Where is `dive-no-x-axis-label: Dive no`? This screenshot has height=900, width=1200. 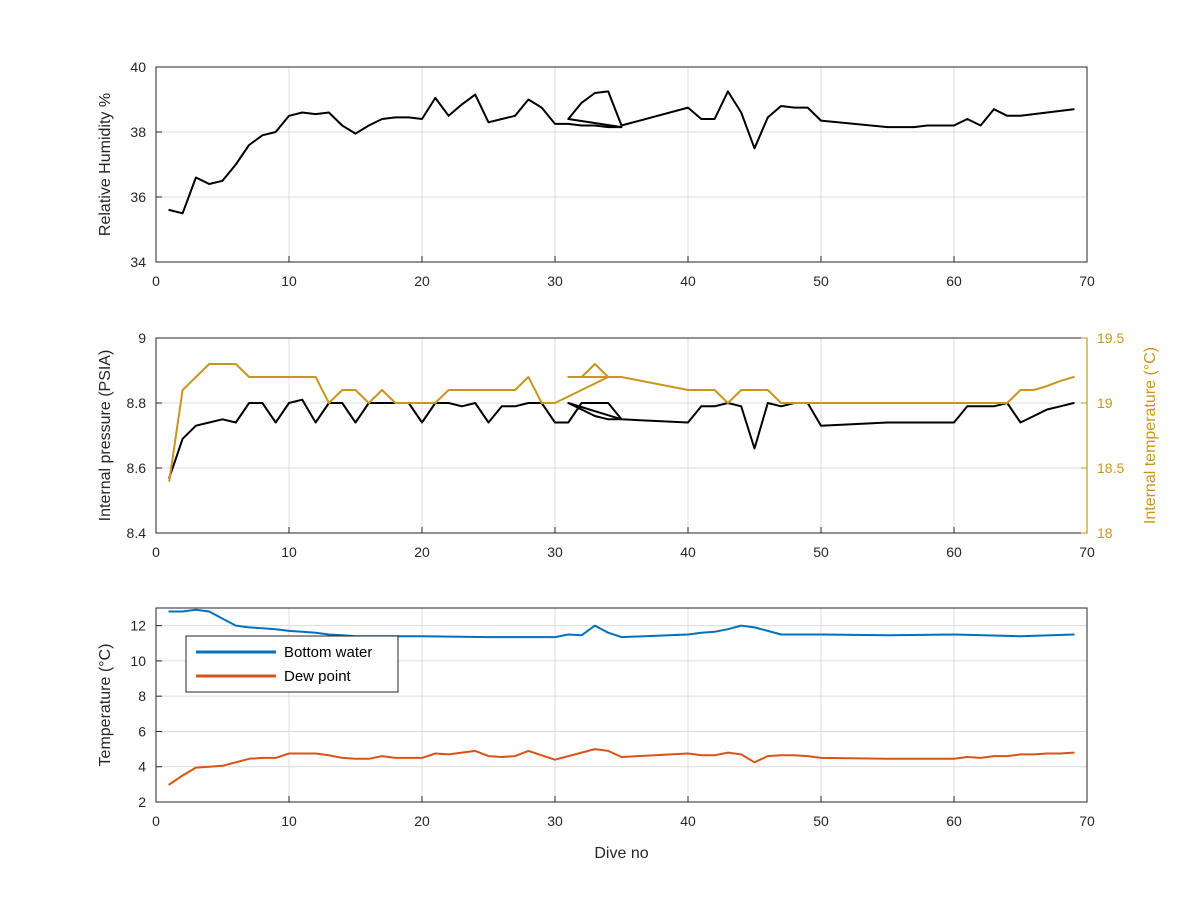 dive-no-x-axis-label: Dive no is located at coordinates (621, 853).